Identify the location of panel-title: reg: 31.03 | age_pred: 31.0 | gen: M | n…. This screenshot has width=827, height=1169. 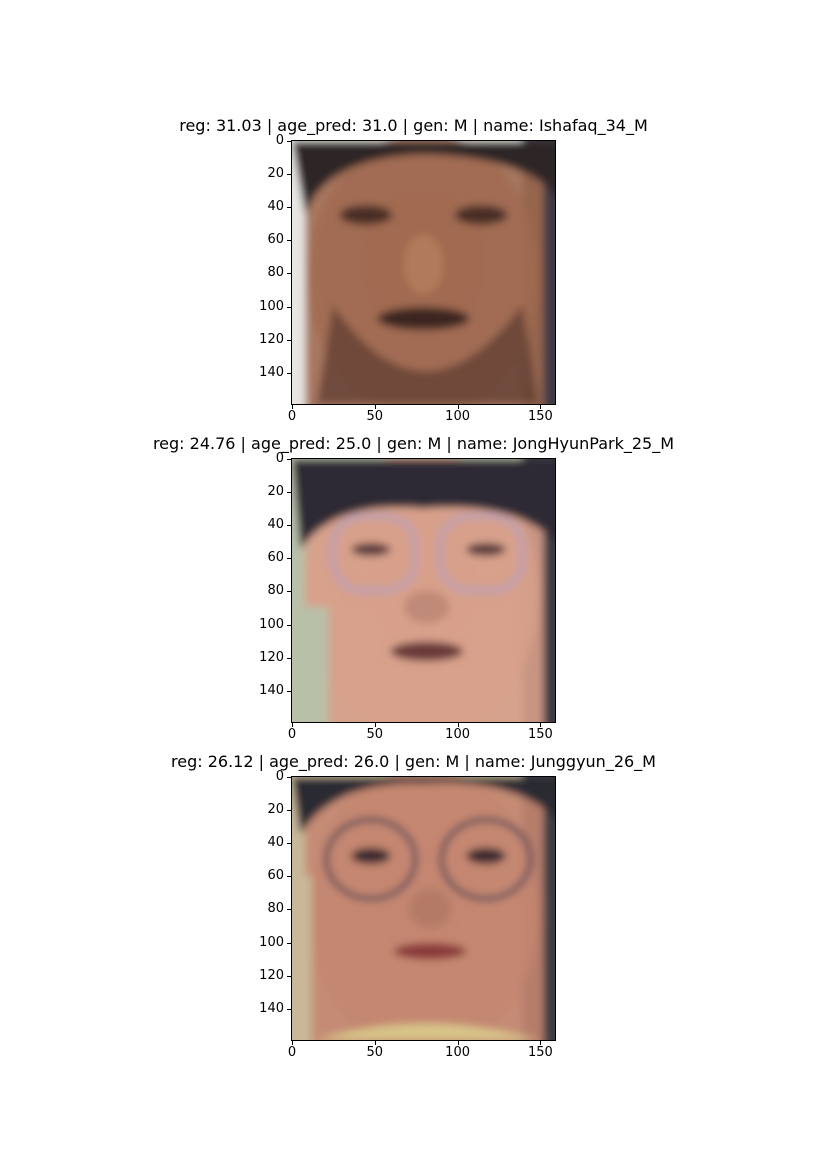
(413, 125).